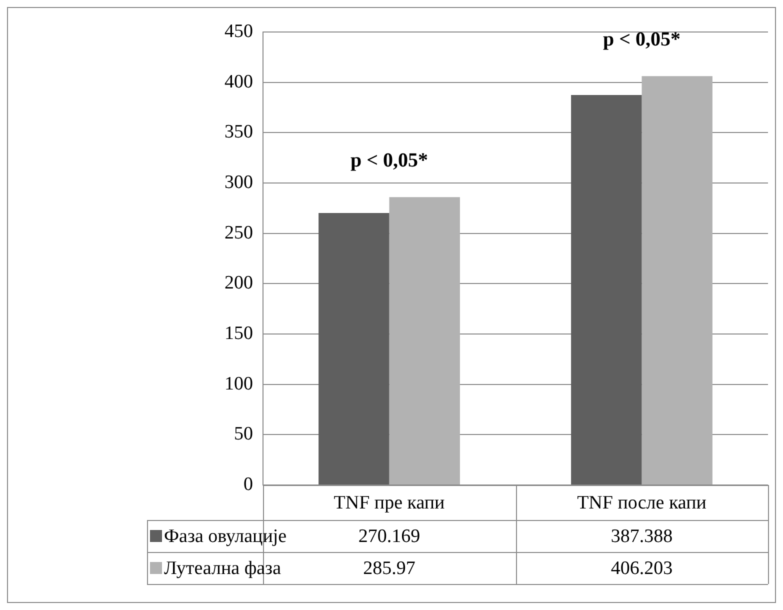 The width and height of the screenshot is (783, 610). Describe the element at coordinates (238, 132) in the screenshot. I see `y-tick-label: 350` at that location.